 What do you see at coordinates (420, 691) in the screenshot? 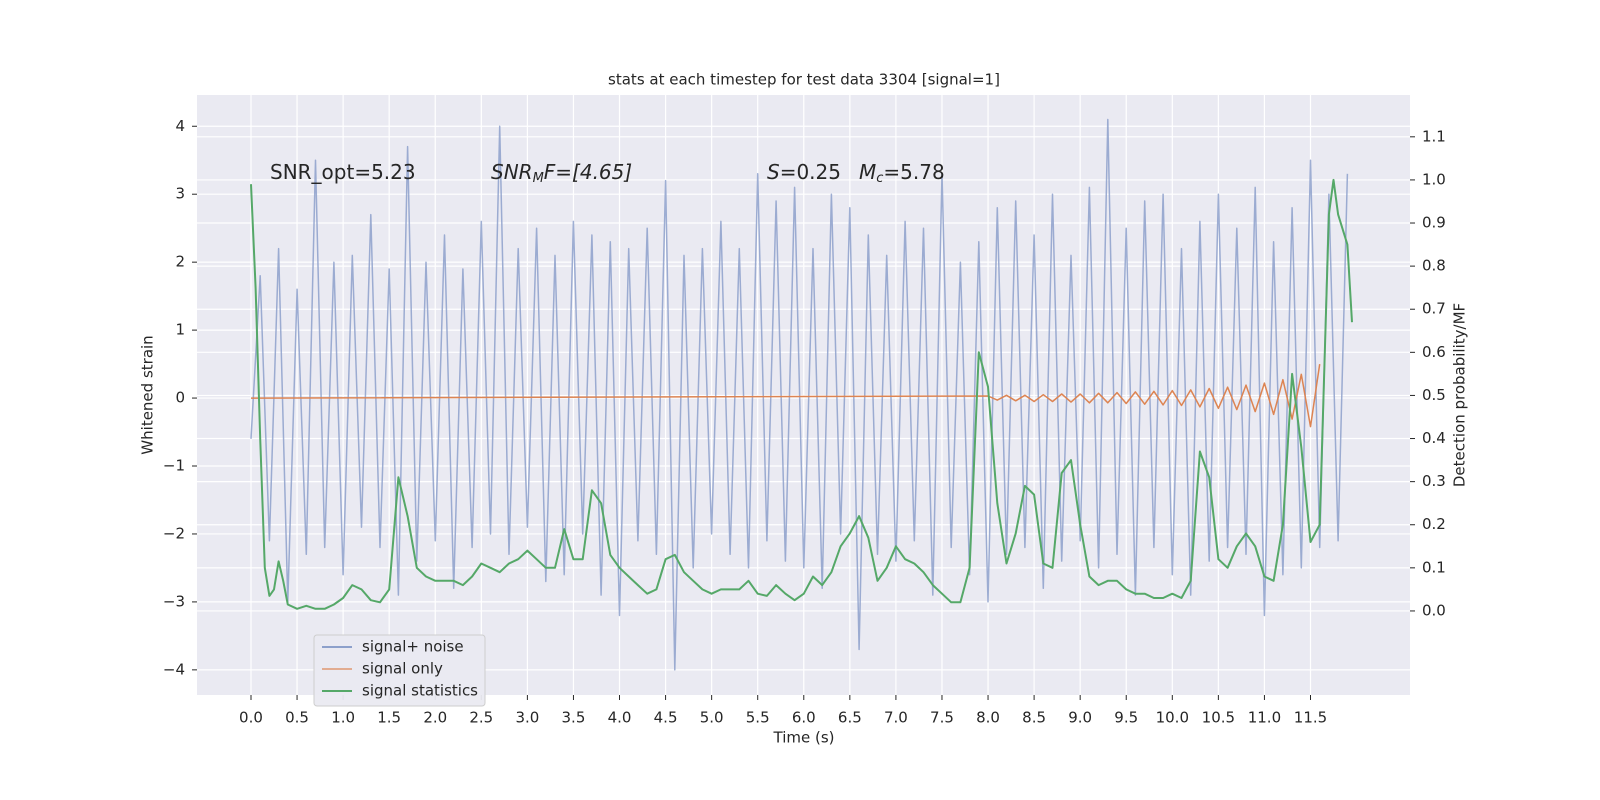
I see `legend-label: signal statistics` at bounding box center [420, 691].